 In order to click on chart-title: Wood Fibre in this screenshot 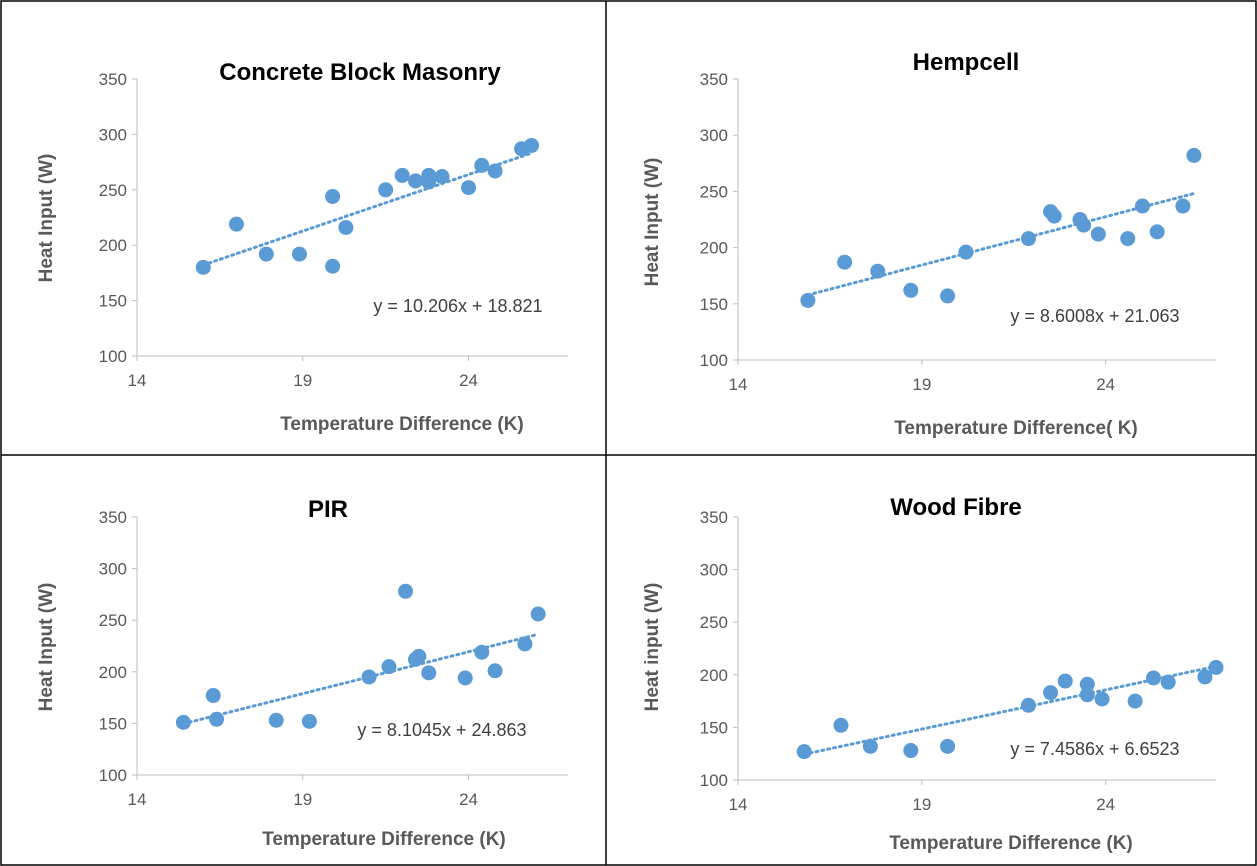, I will do `click(956, 507)`.